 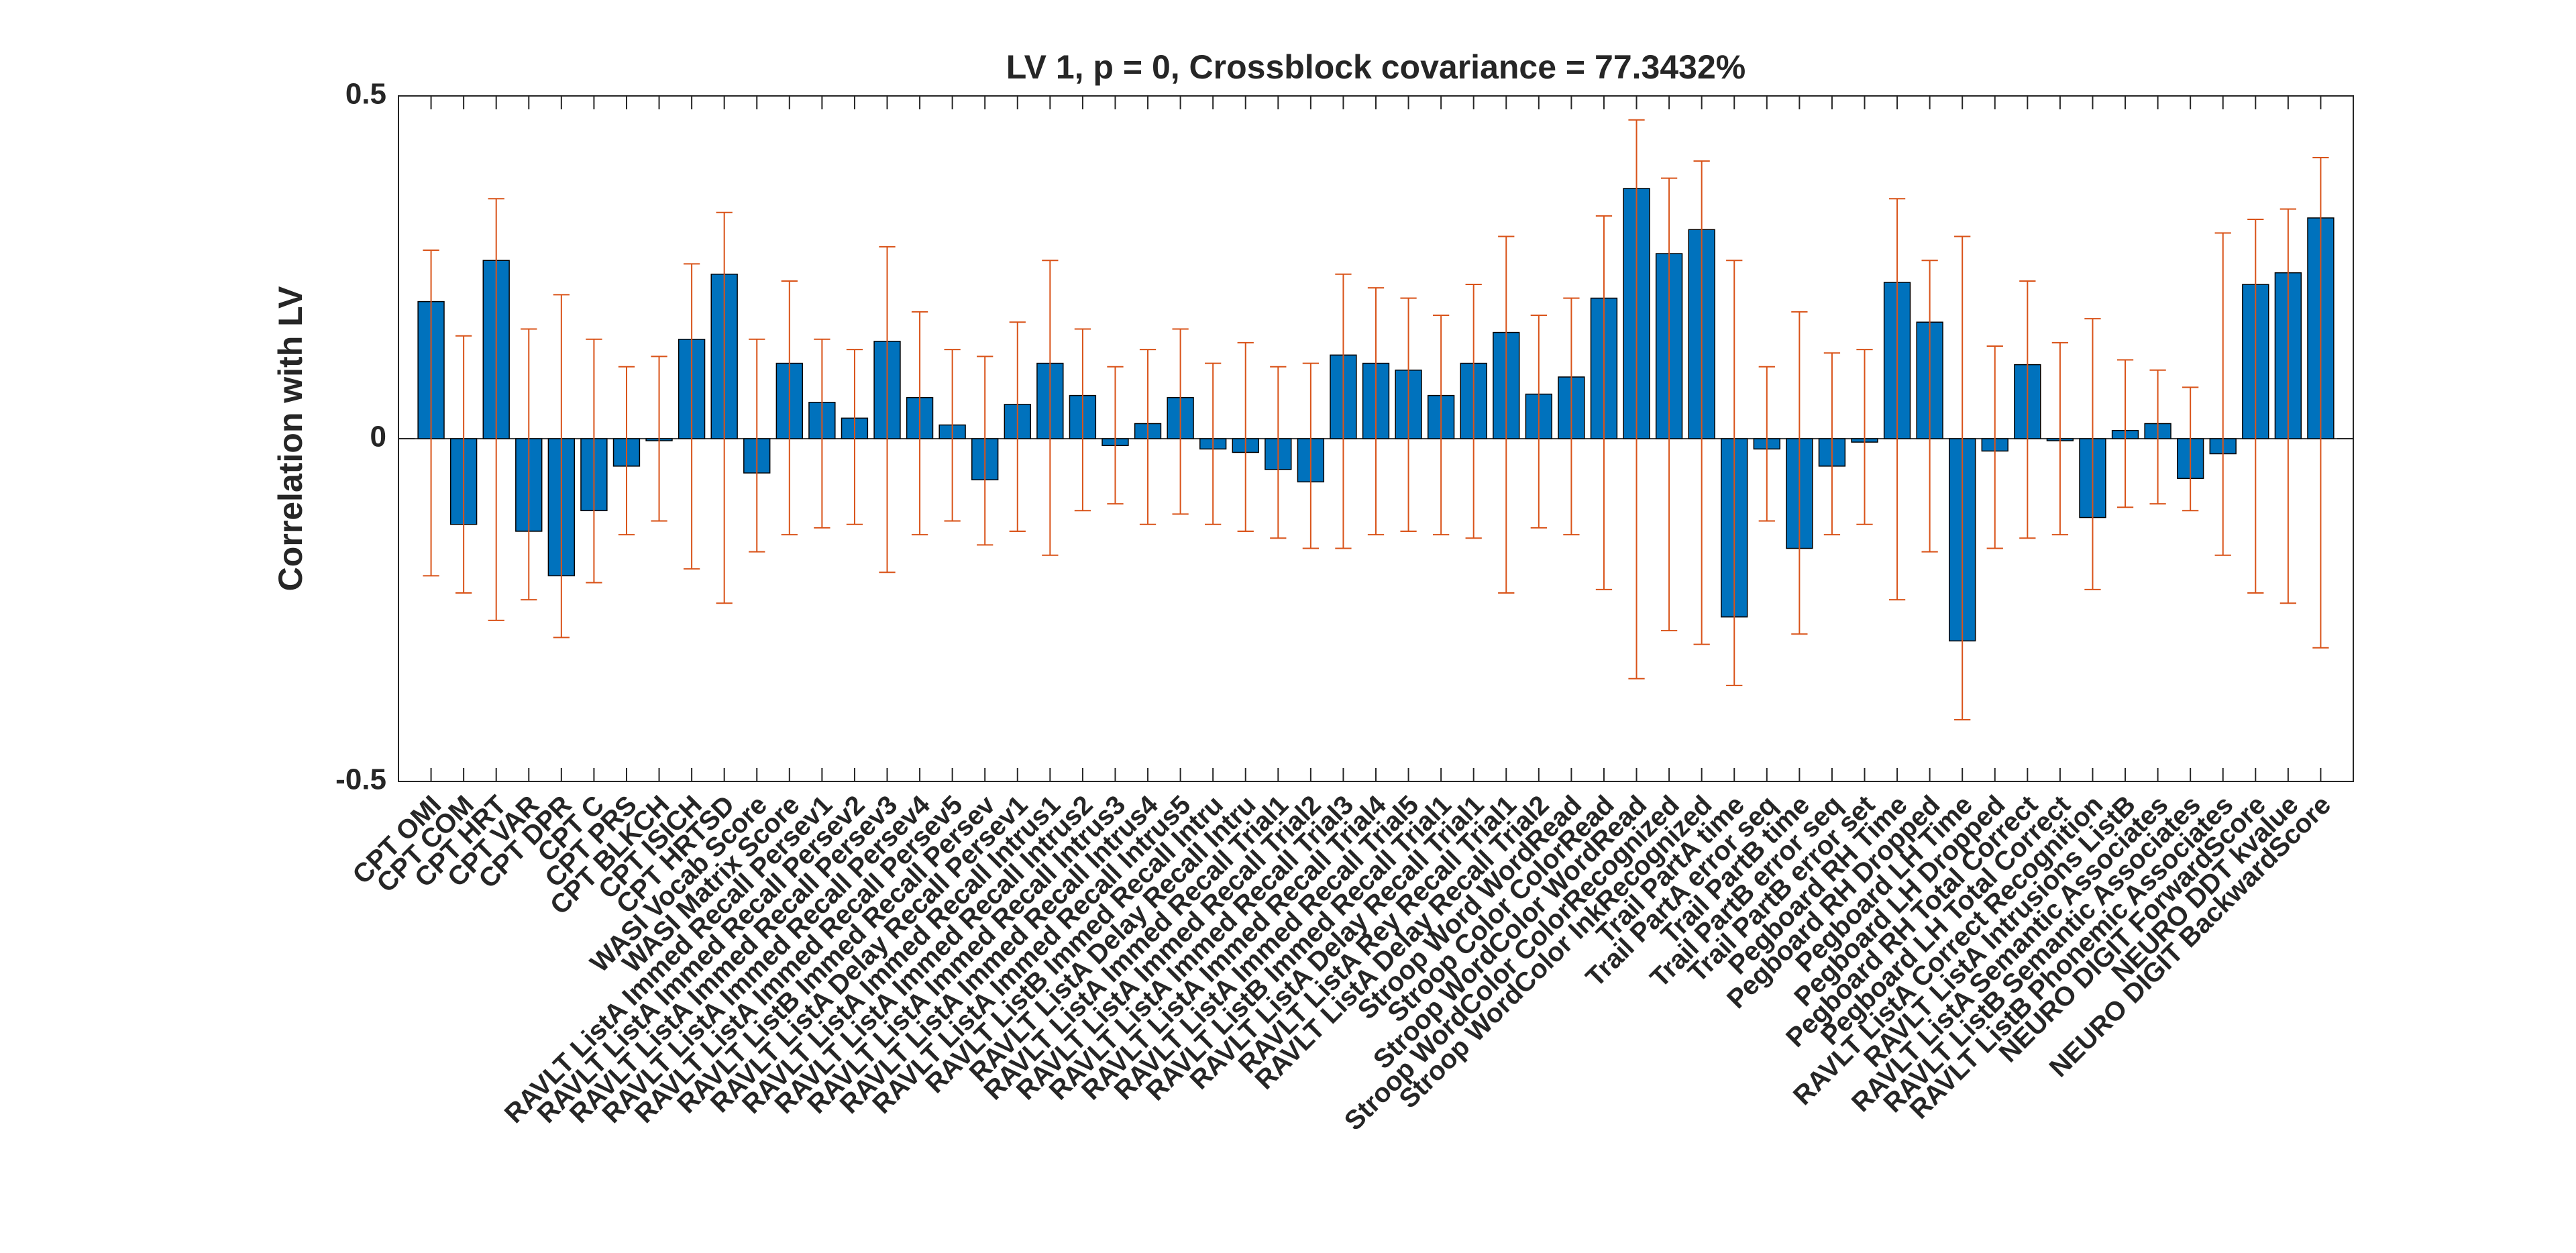 I want to click on y-tick-label: 0.5, so click(x=365, y=94).